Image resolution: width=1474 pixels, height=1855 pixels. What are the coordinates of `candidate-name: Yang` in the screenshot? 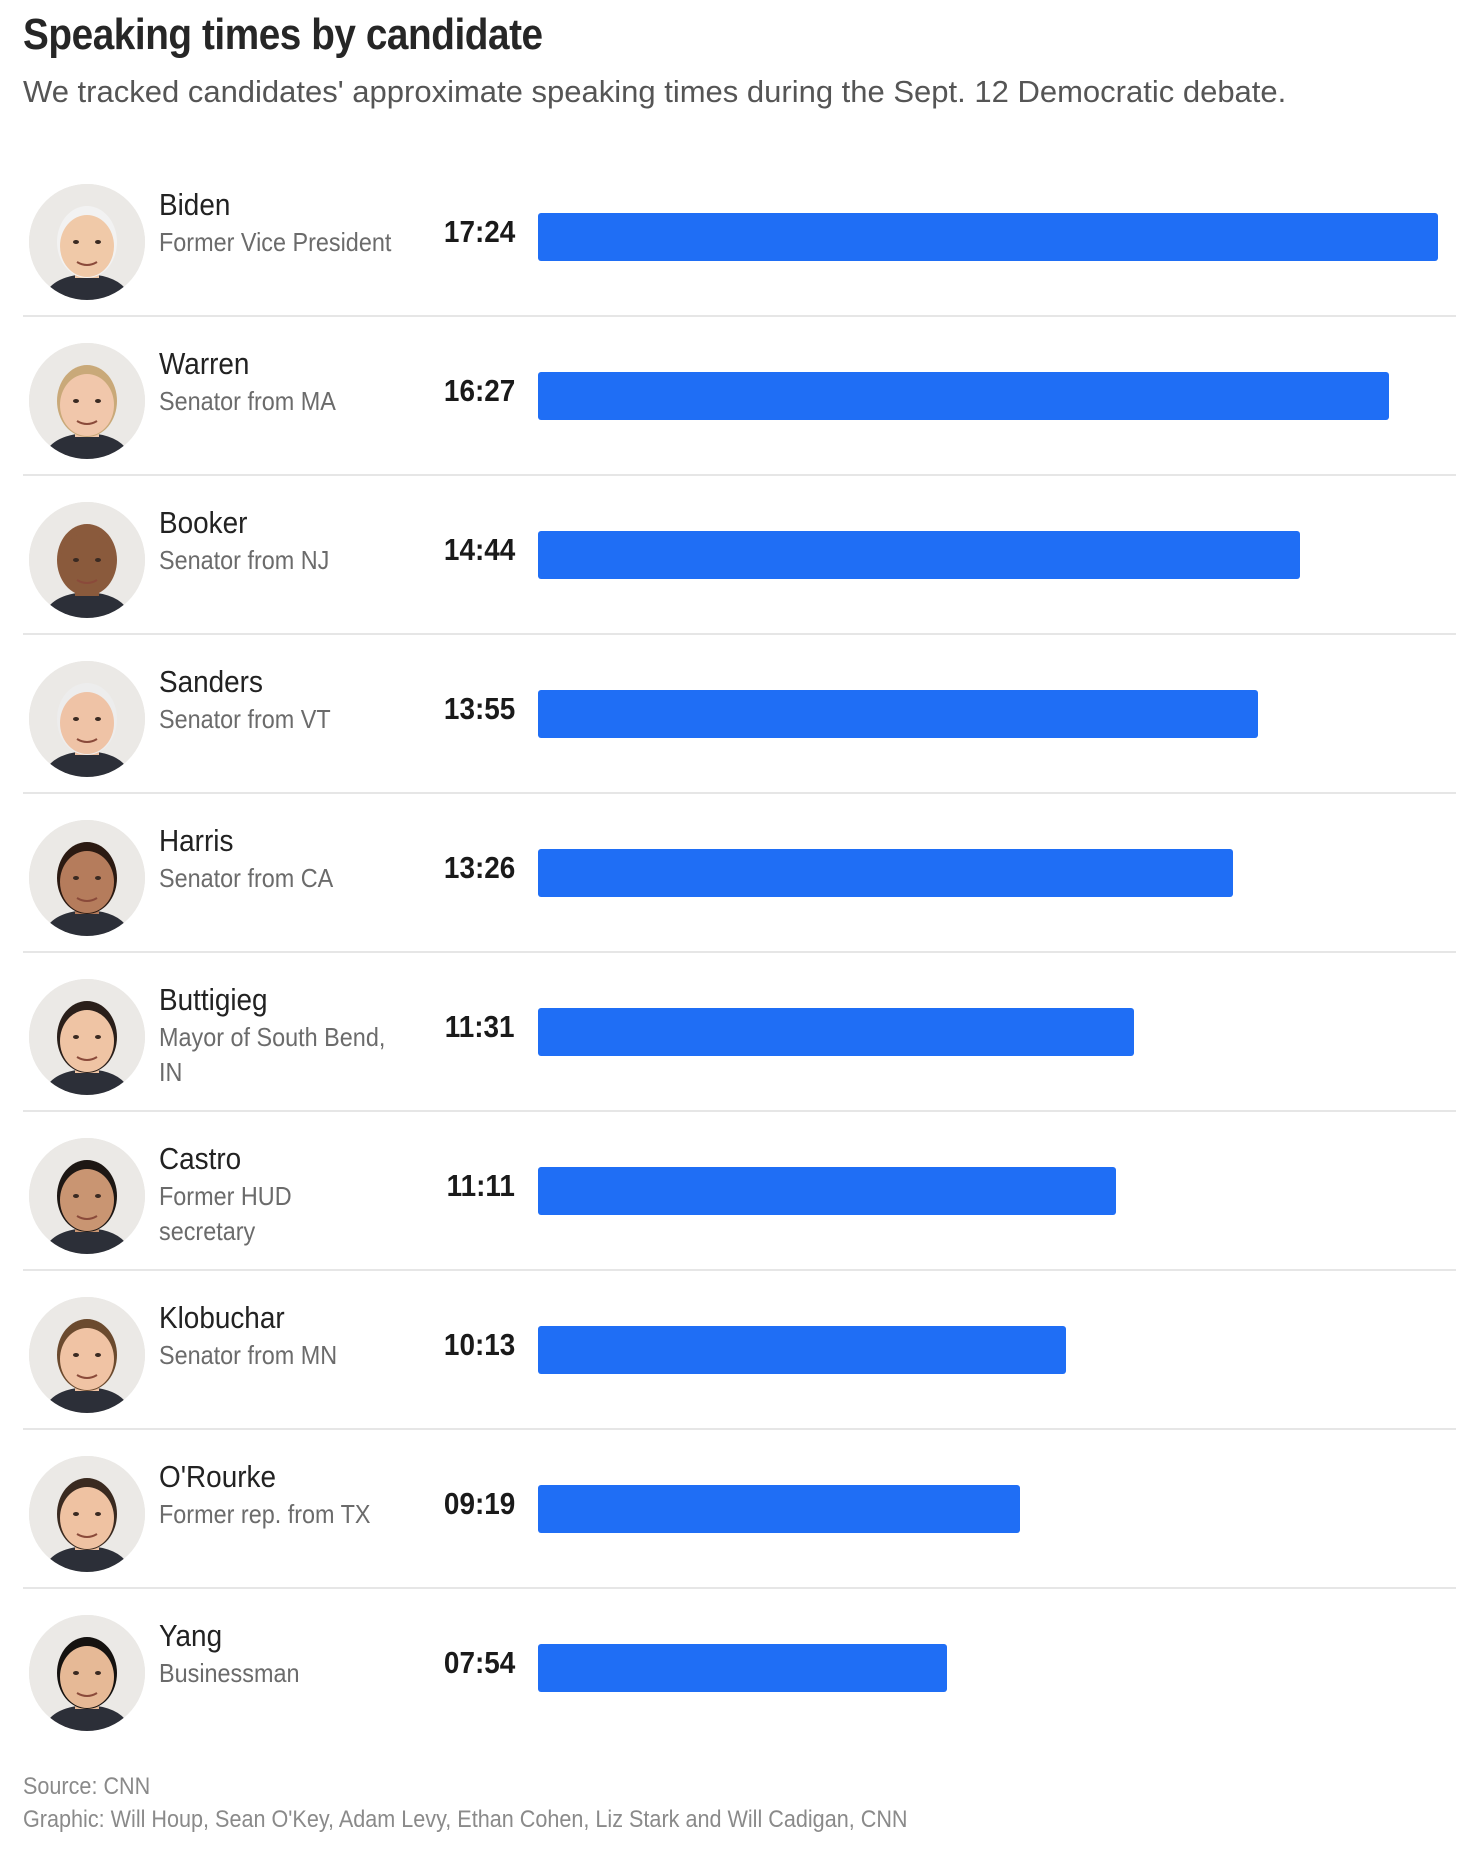 It's located at (191, 1635).